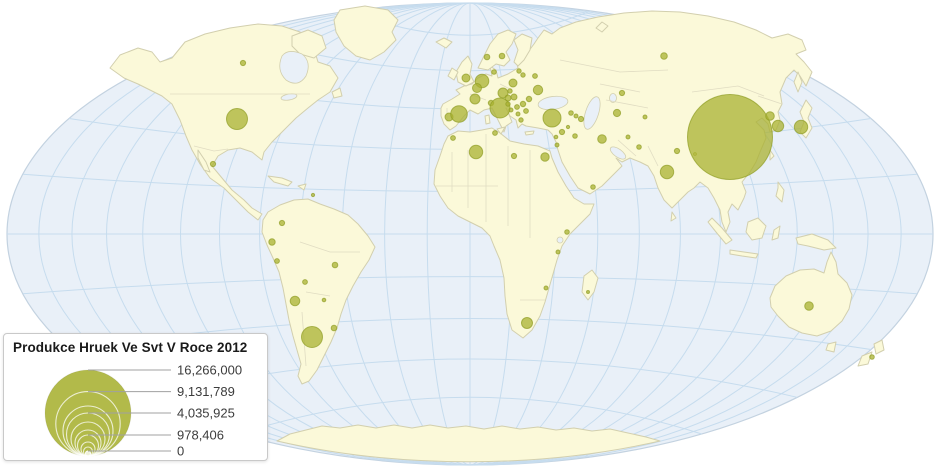  I want to click on bubble-sweden, so click(502, 56).